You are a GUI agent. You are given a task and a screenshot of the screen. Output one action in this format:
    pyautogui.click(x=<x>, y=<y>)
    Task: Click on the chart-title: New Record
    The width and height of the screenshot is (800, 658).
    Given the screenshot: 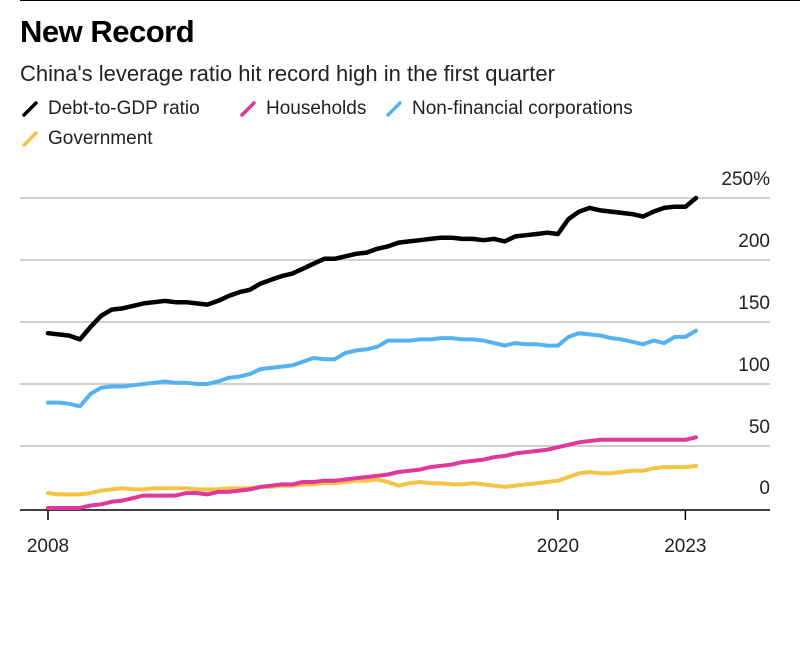 What is the action you would take?
    pyautogui.click(x=107, y=31)
    